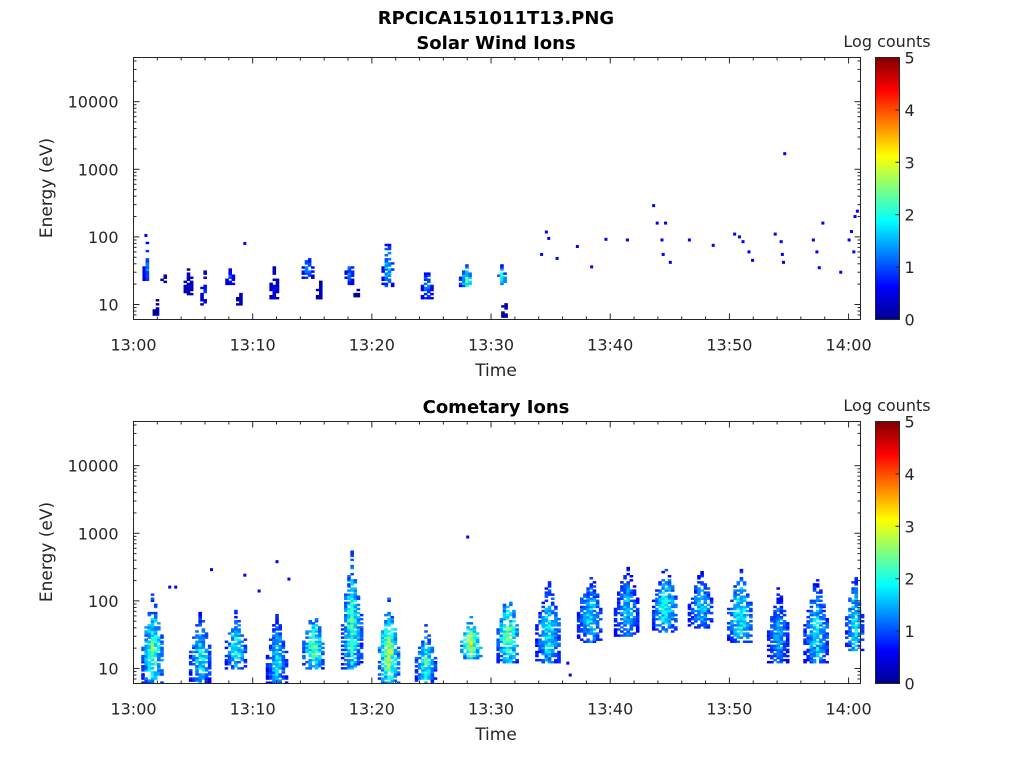  Describe the element at coordinates (910, 684) in the screenshot. I see `colorbar-tick-label: 0` at that location.